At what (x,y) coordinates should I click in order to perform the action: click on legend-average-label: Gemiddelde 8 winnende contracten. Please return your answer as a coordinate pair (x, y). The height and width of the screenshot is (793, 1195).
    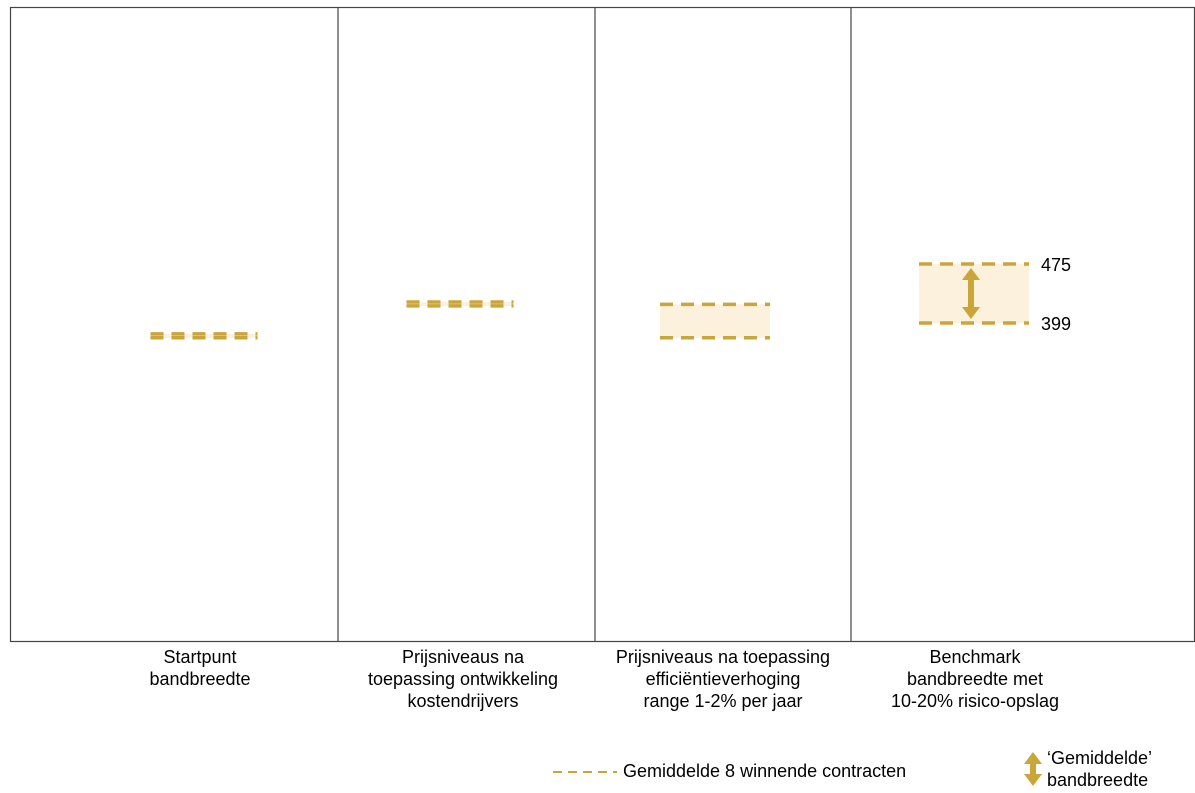
    Looking at the image, I should click on (765, 771).